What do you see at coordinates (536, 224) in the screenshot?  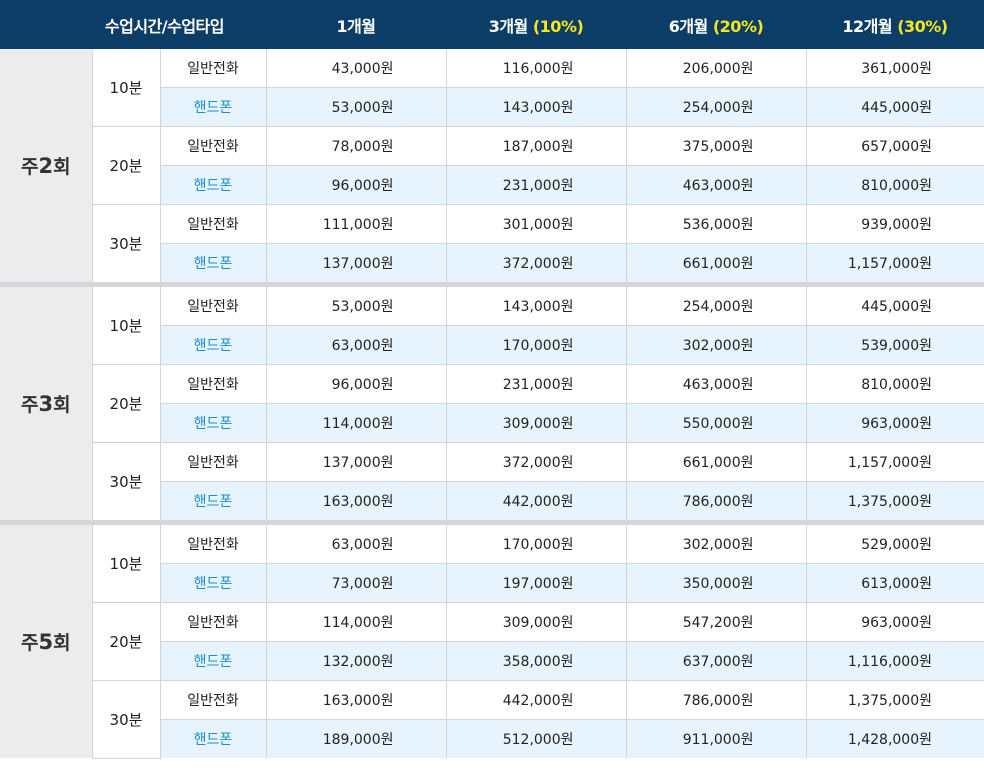 I see `price-cell: 301,000원` at bounding box center [536, 224].